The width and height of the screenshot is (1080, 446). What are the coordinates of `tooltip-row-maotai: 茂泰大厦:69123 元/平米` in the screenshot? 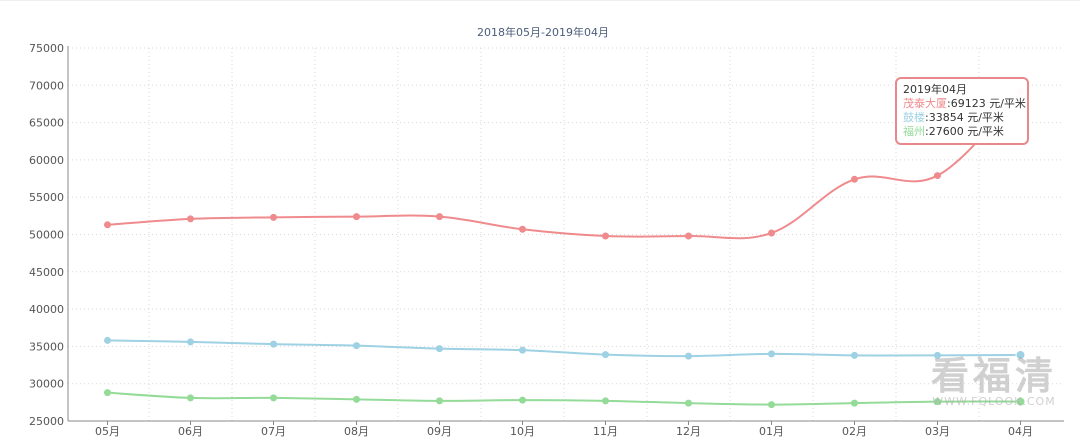 It's located at (964, 104).